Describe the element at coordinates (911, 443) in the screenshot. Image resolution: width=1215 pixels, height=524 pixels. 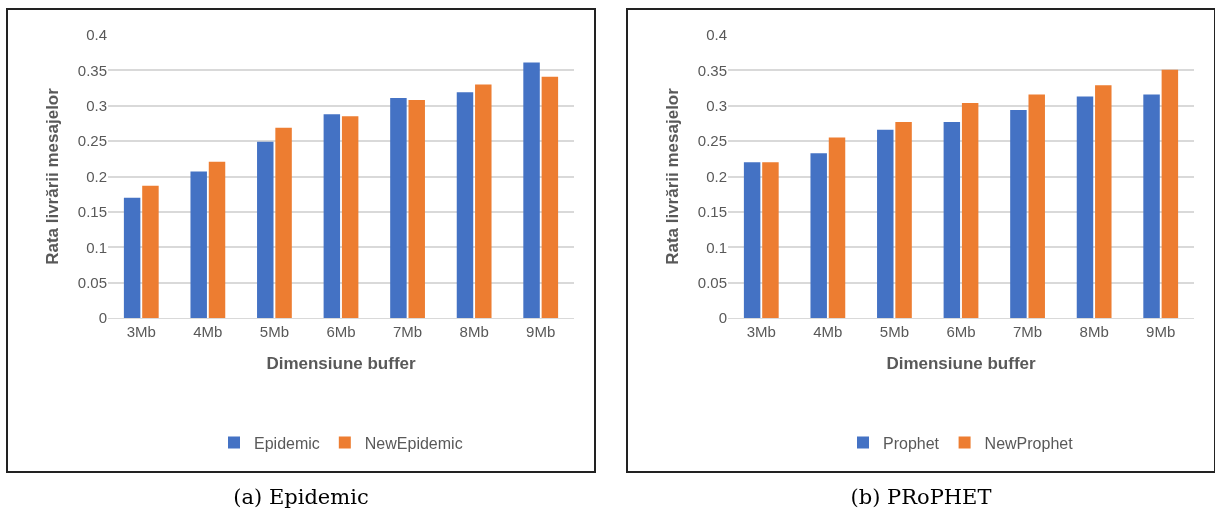
I see `legend-label: Prophet` at that location.